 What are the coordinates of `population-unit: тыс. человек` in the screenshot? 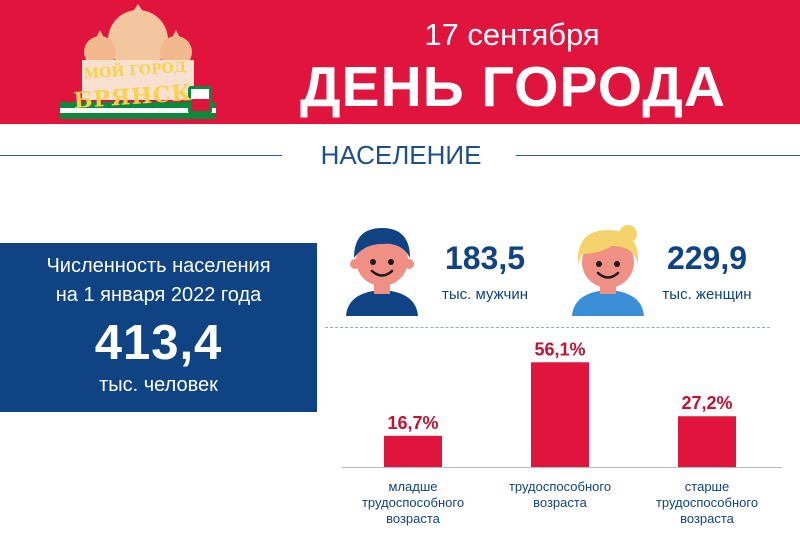 It's located at (158, 385).